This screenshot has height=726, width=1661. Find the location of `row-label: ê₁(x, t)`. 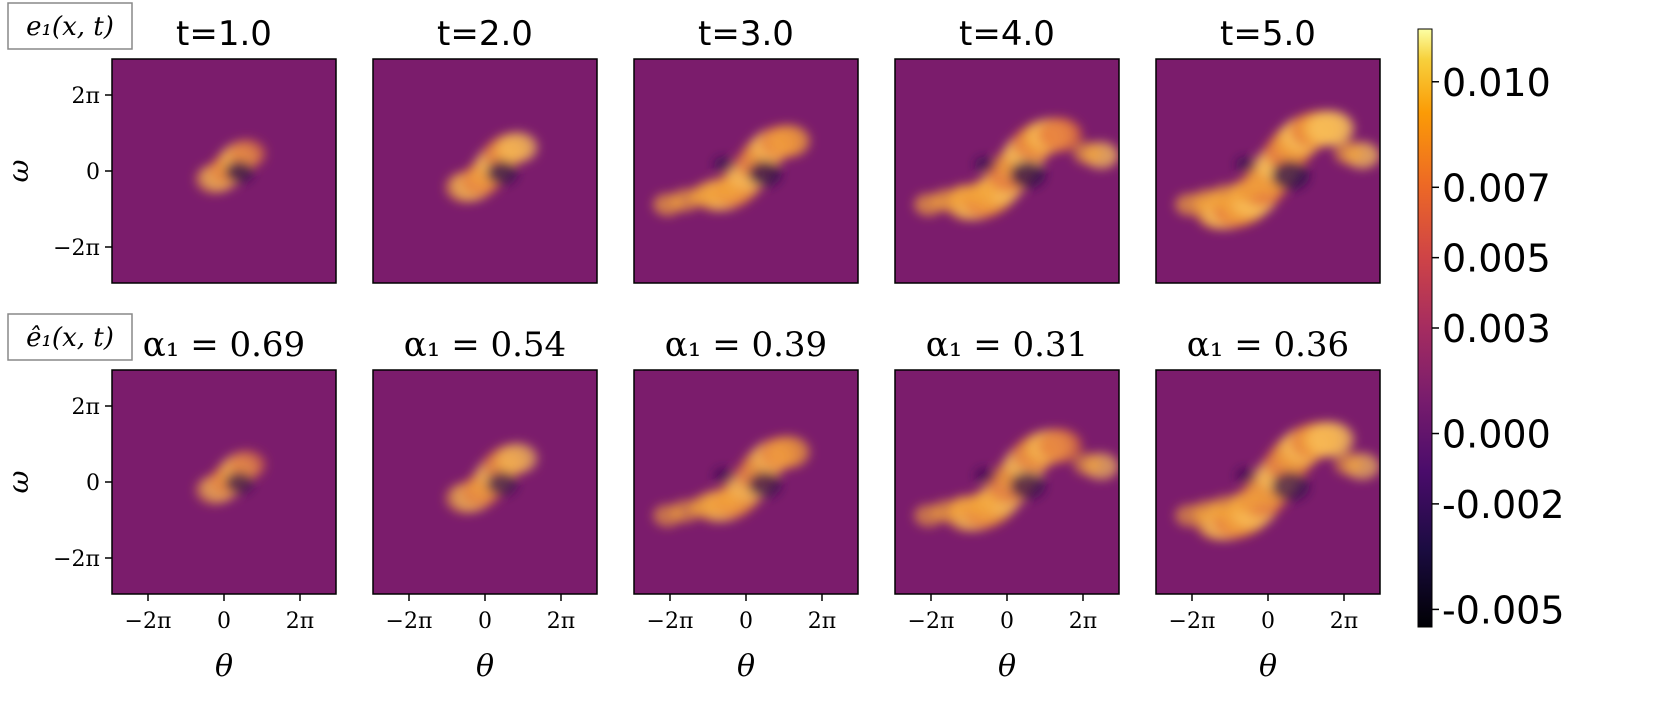

row-label: ê₁(x, t) is located at coordinates (70, 337).